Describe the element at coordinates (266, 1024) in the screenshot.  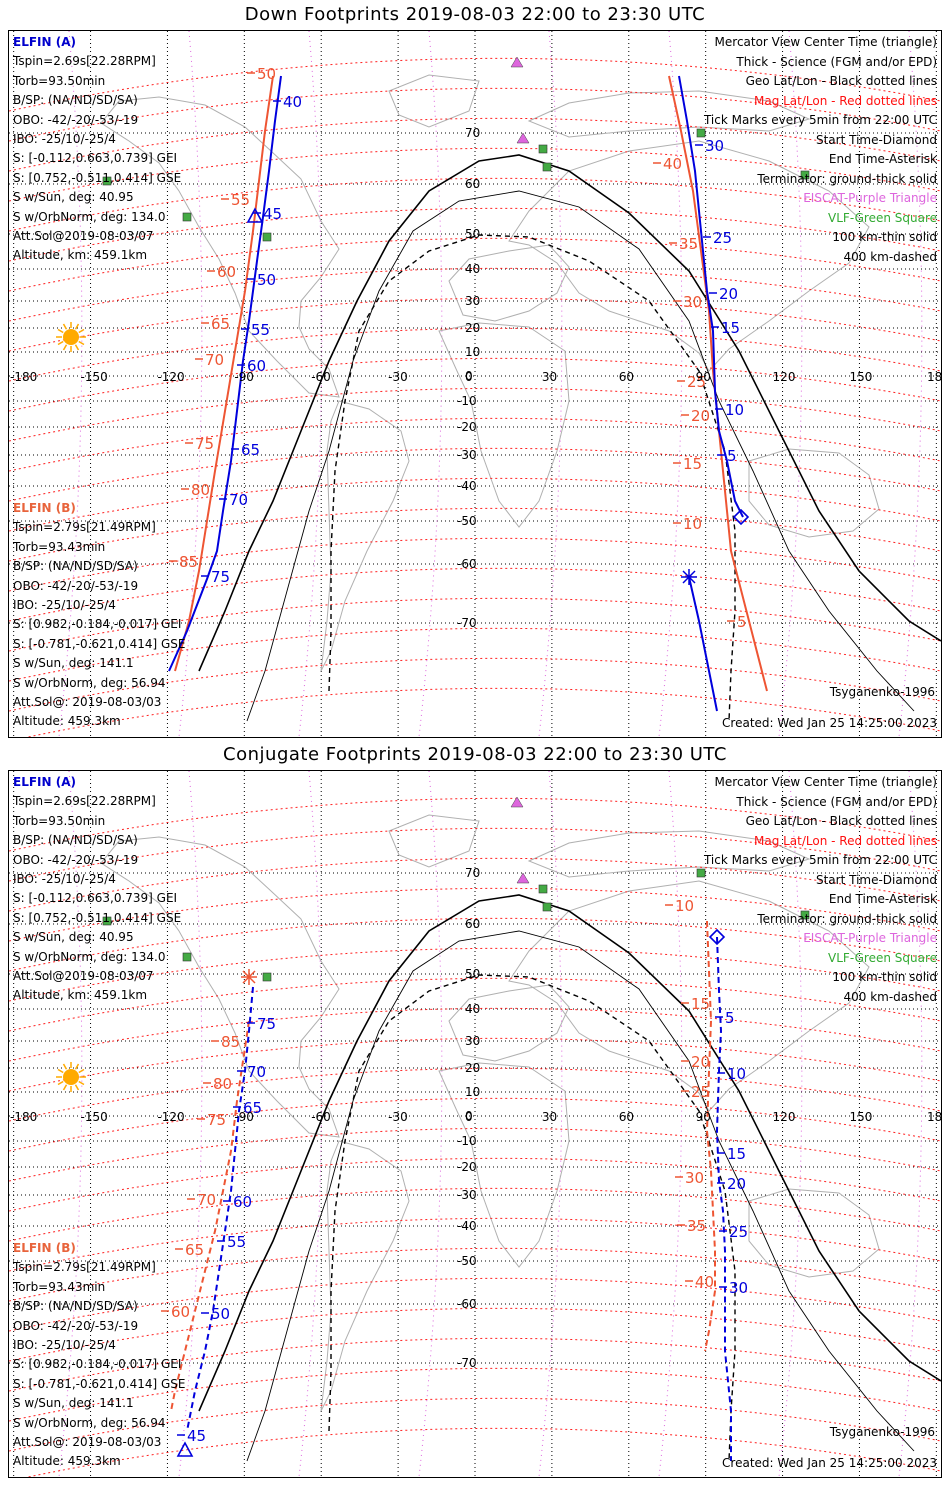
I see `elfin-a-time-label: 75` at that location.